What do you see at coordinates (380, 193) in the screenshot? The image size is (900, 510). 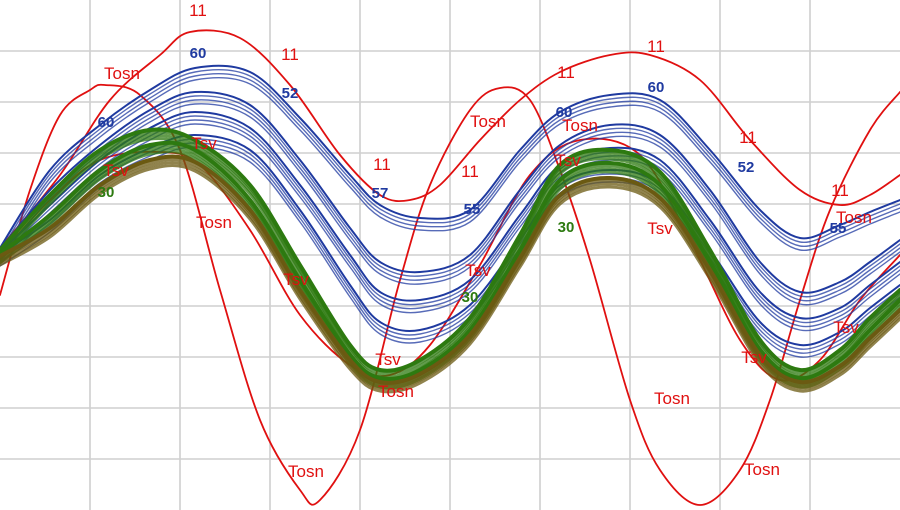 I see `data-label-b57: 57` at bounding box center [380, 193].